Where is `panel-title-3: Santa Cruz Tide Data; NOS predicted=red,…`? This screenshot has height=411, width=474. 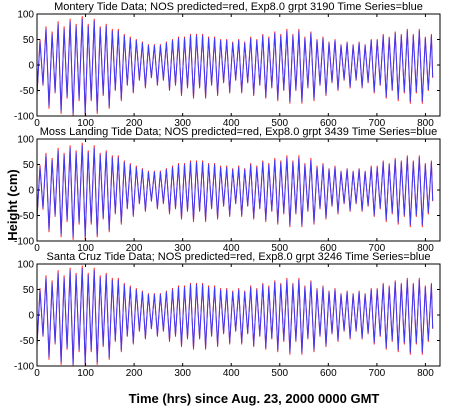 panel-title-3: Santa Cruz Tide Data; NOS predicted=red,… is located at coordinates (239, 257).